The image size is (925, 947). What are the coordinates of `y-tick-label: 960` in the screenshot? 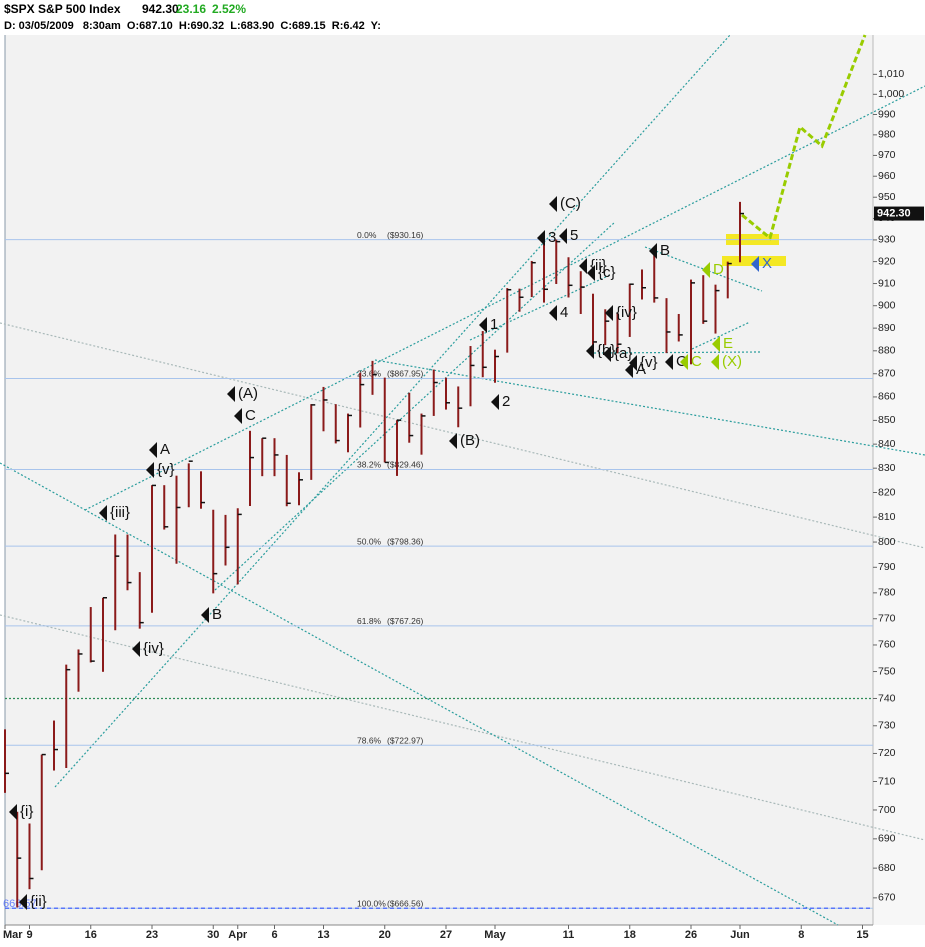 It's located at (887, 176).